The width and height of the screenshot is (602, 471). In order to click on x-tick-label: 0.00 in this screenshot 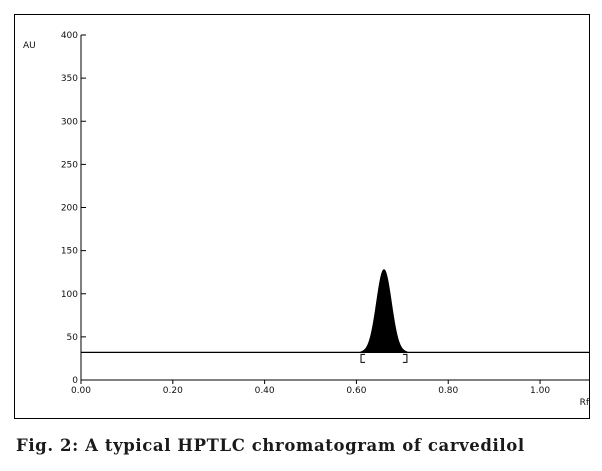, I will do `click(81, 391)`.